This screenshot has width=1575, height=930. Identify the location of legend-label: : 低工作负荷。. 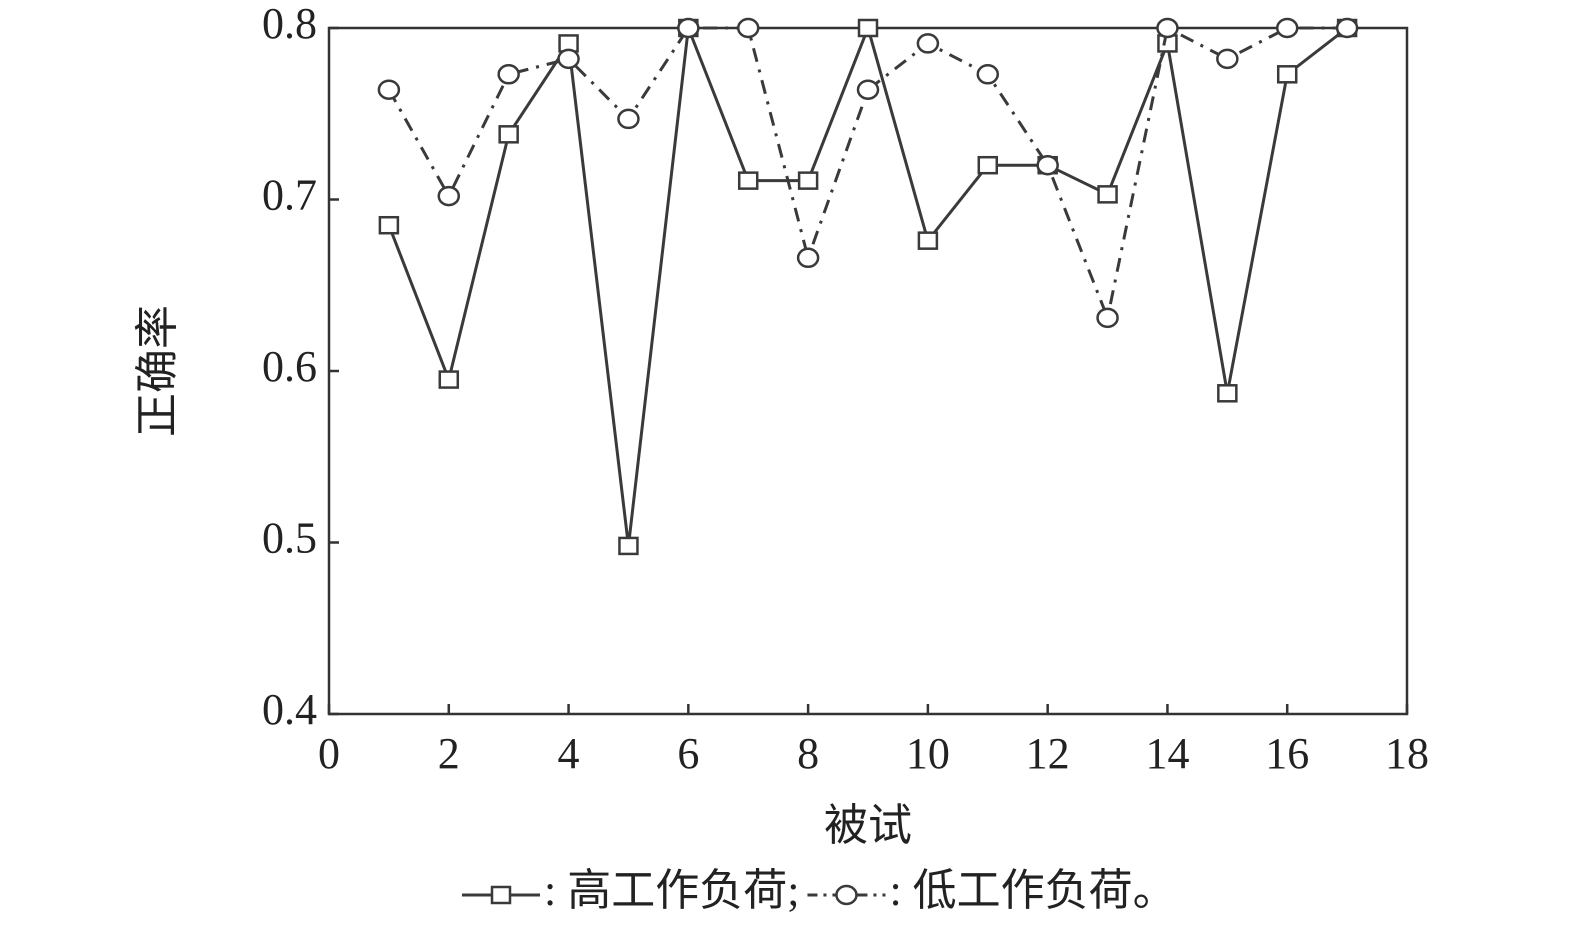
(1032, 890).